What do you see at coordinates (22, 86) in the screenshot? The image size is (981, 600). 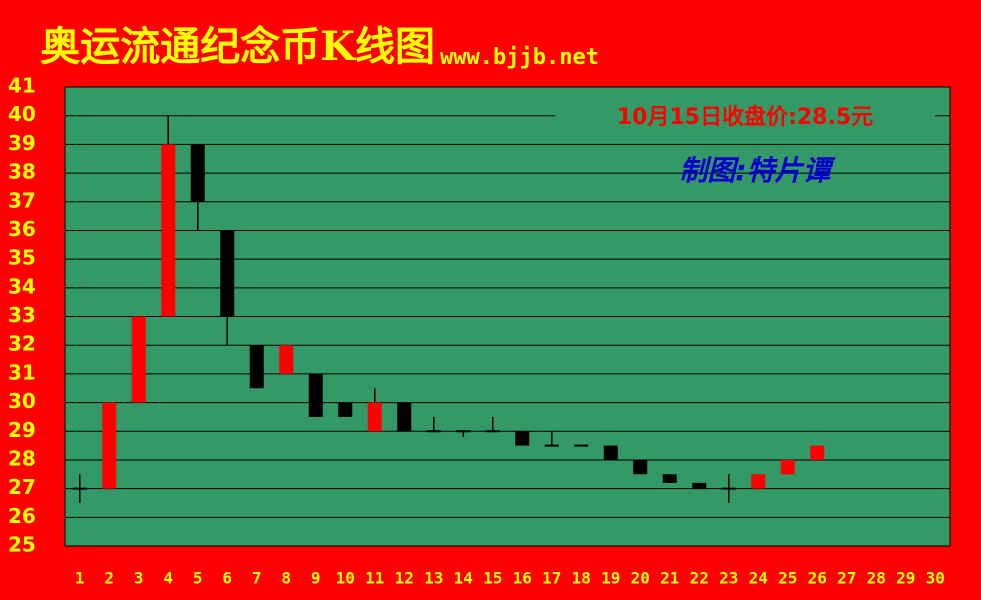 I see `y-tick-label: 41` at bounding box center [22, 86].